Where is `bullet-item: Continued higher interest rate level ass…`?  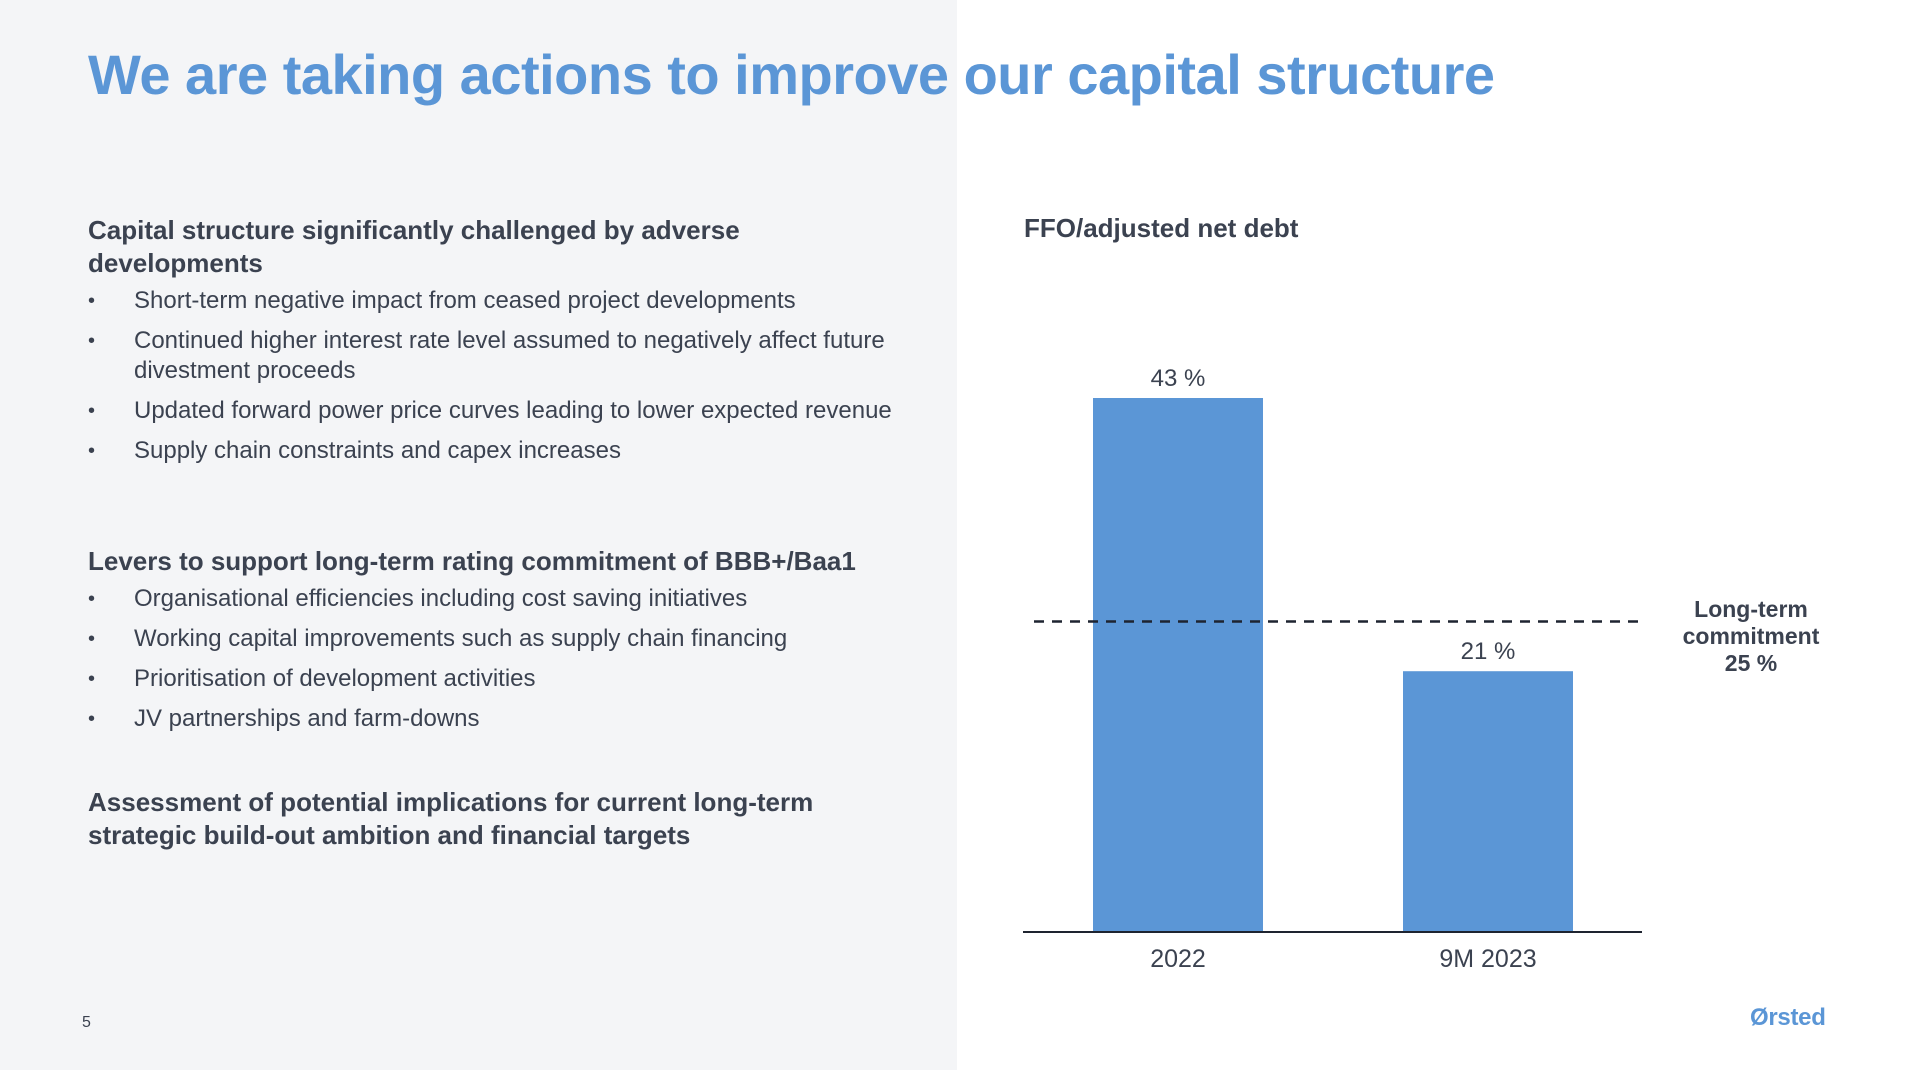
bullet-item: Continued higher interest rate level ass… is located at coordinates (503, 356).